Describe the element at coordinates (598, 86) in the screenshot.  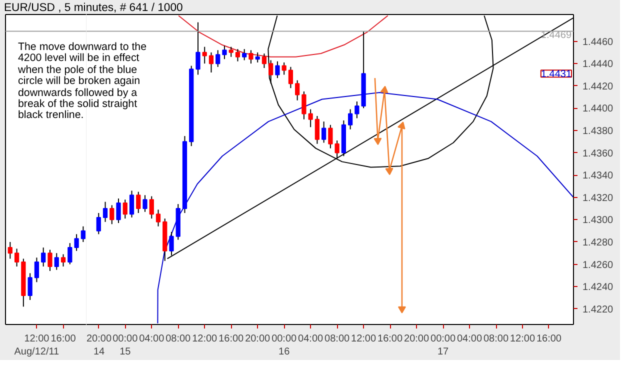
I see `y-tick-label: 1.4420` at that location.